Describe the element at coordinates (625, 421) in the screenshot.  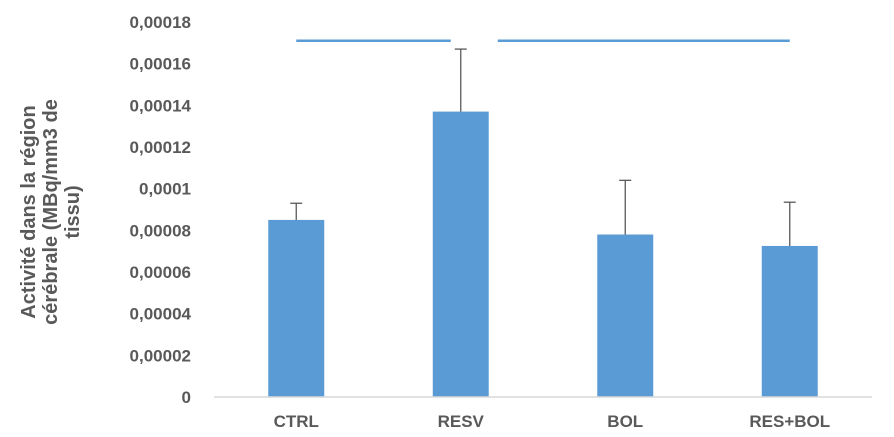
I see `x-tick-label: BOL` at that location.